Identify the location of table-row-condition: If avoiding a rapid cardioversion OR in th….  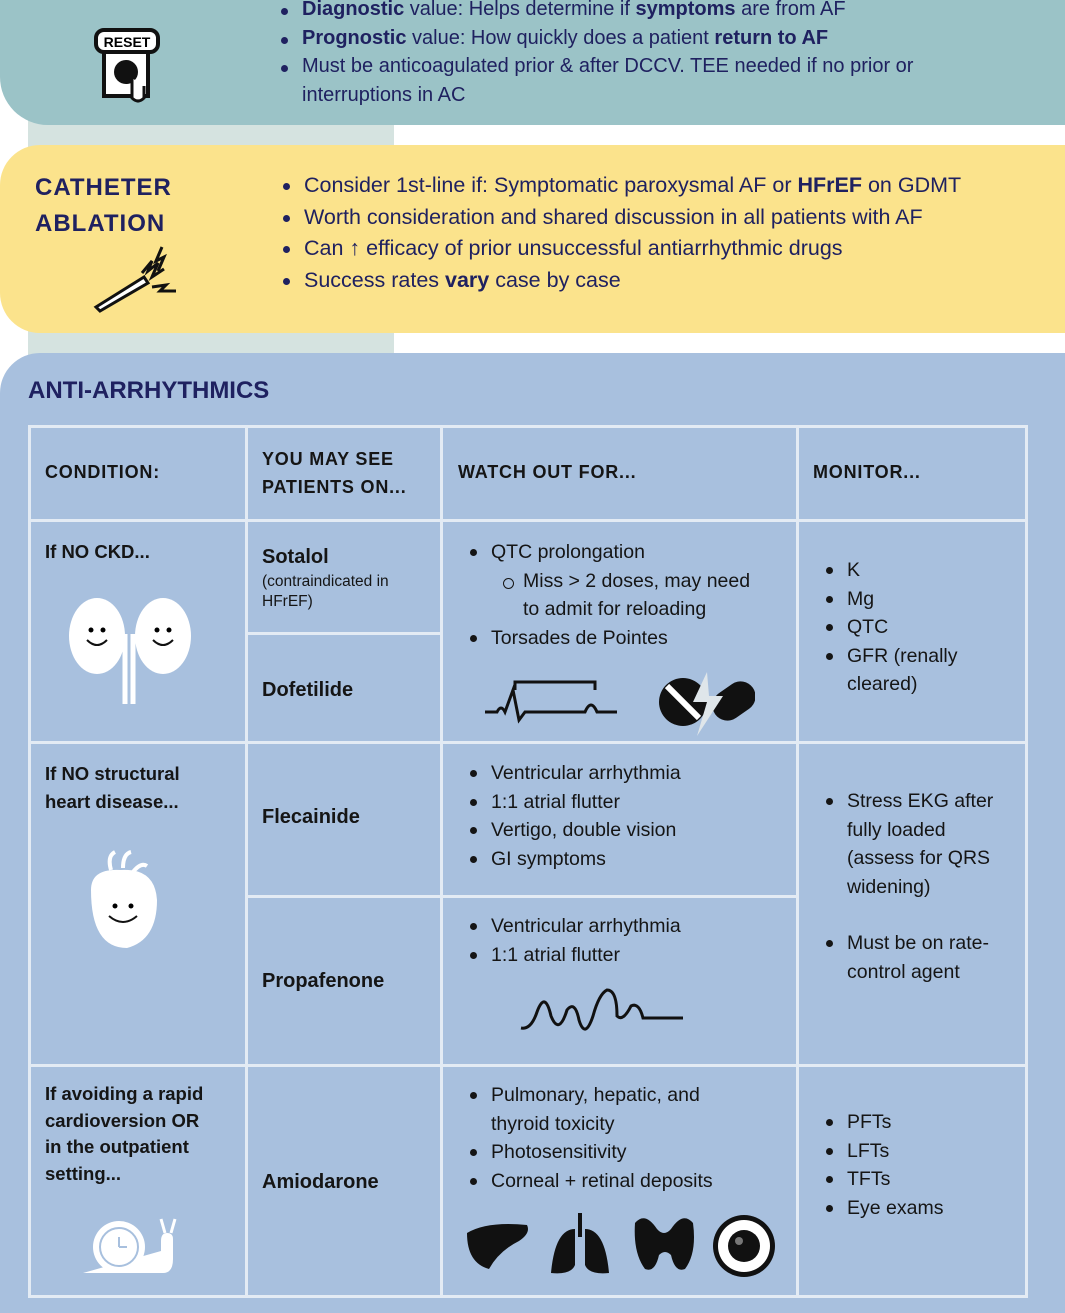
(138, 1181).